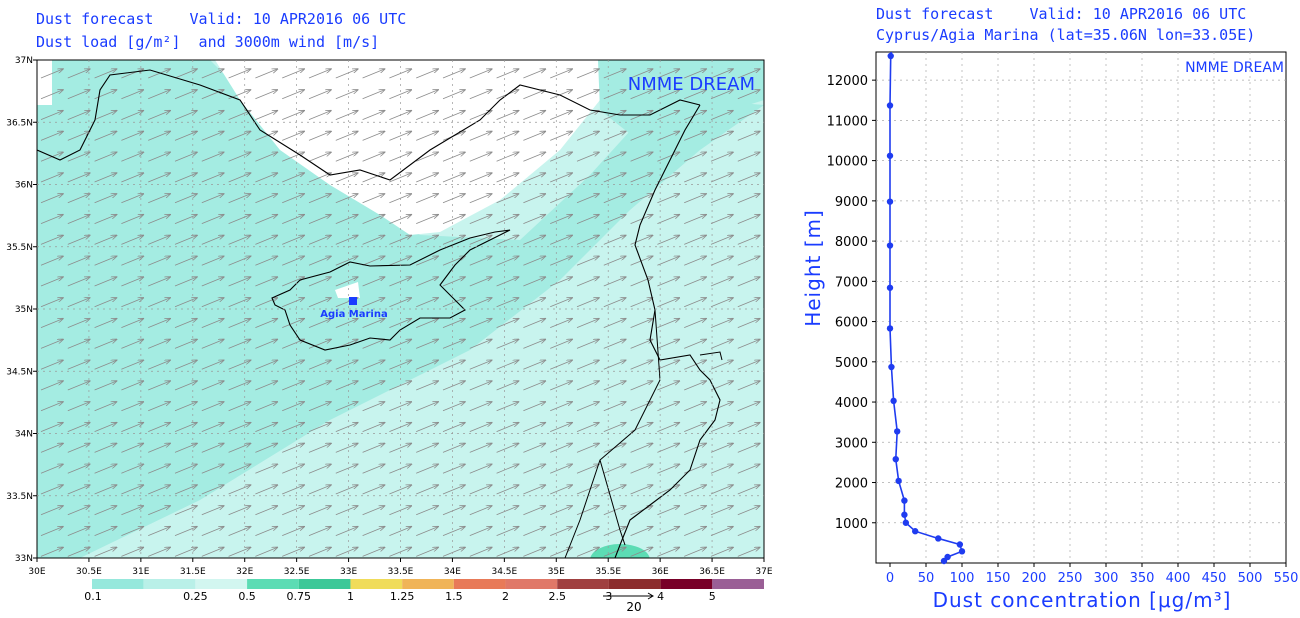  What do you see at coordinates (19, 372) in the screenshot?
I see `map-lat-label: 34.5N` at bounding box center [19, 372].